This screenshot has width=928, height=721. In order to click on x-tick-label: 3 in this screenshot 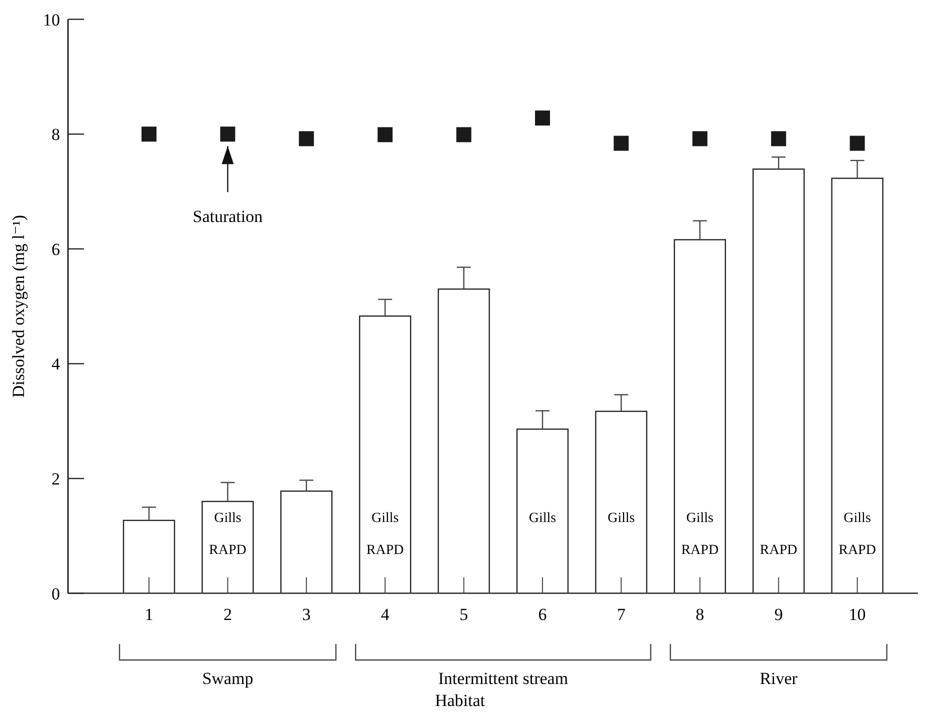, I will do `click(306, 614)`.